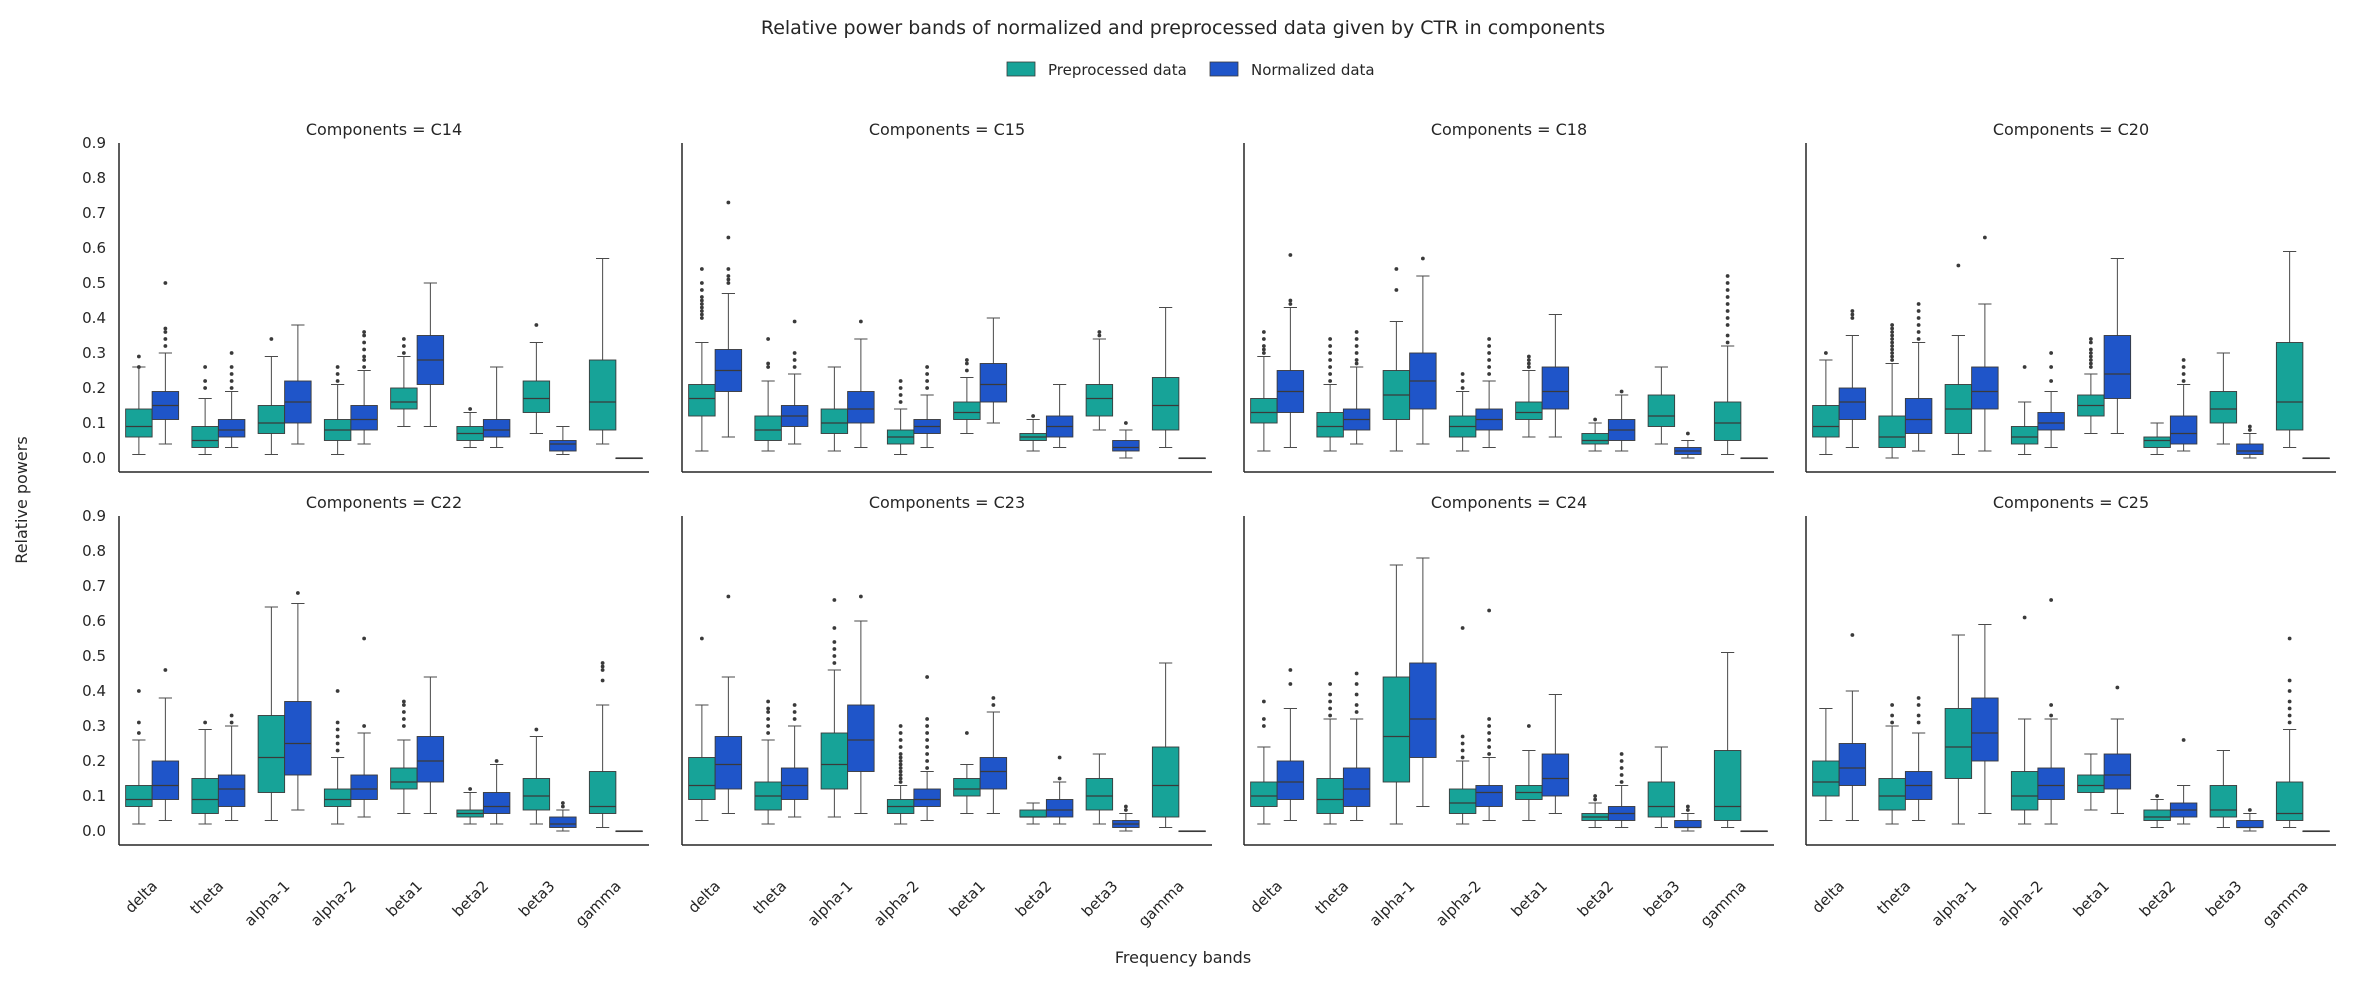 The width and height of the screenshot is (2367, 1000). I want to click on box-preprocessed-beta3, so click(536, 776).